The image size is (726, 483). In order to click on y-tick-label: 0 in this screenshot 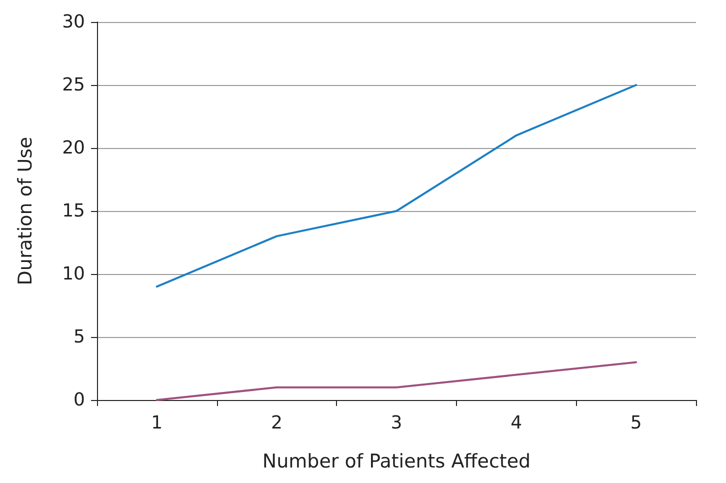, I will do `click(79, 400)`.